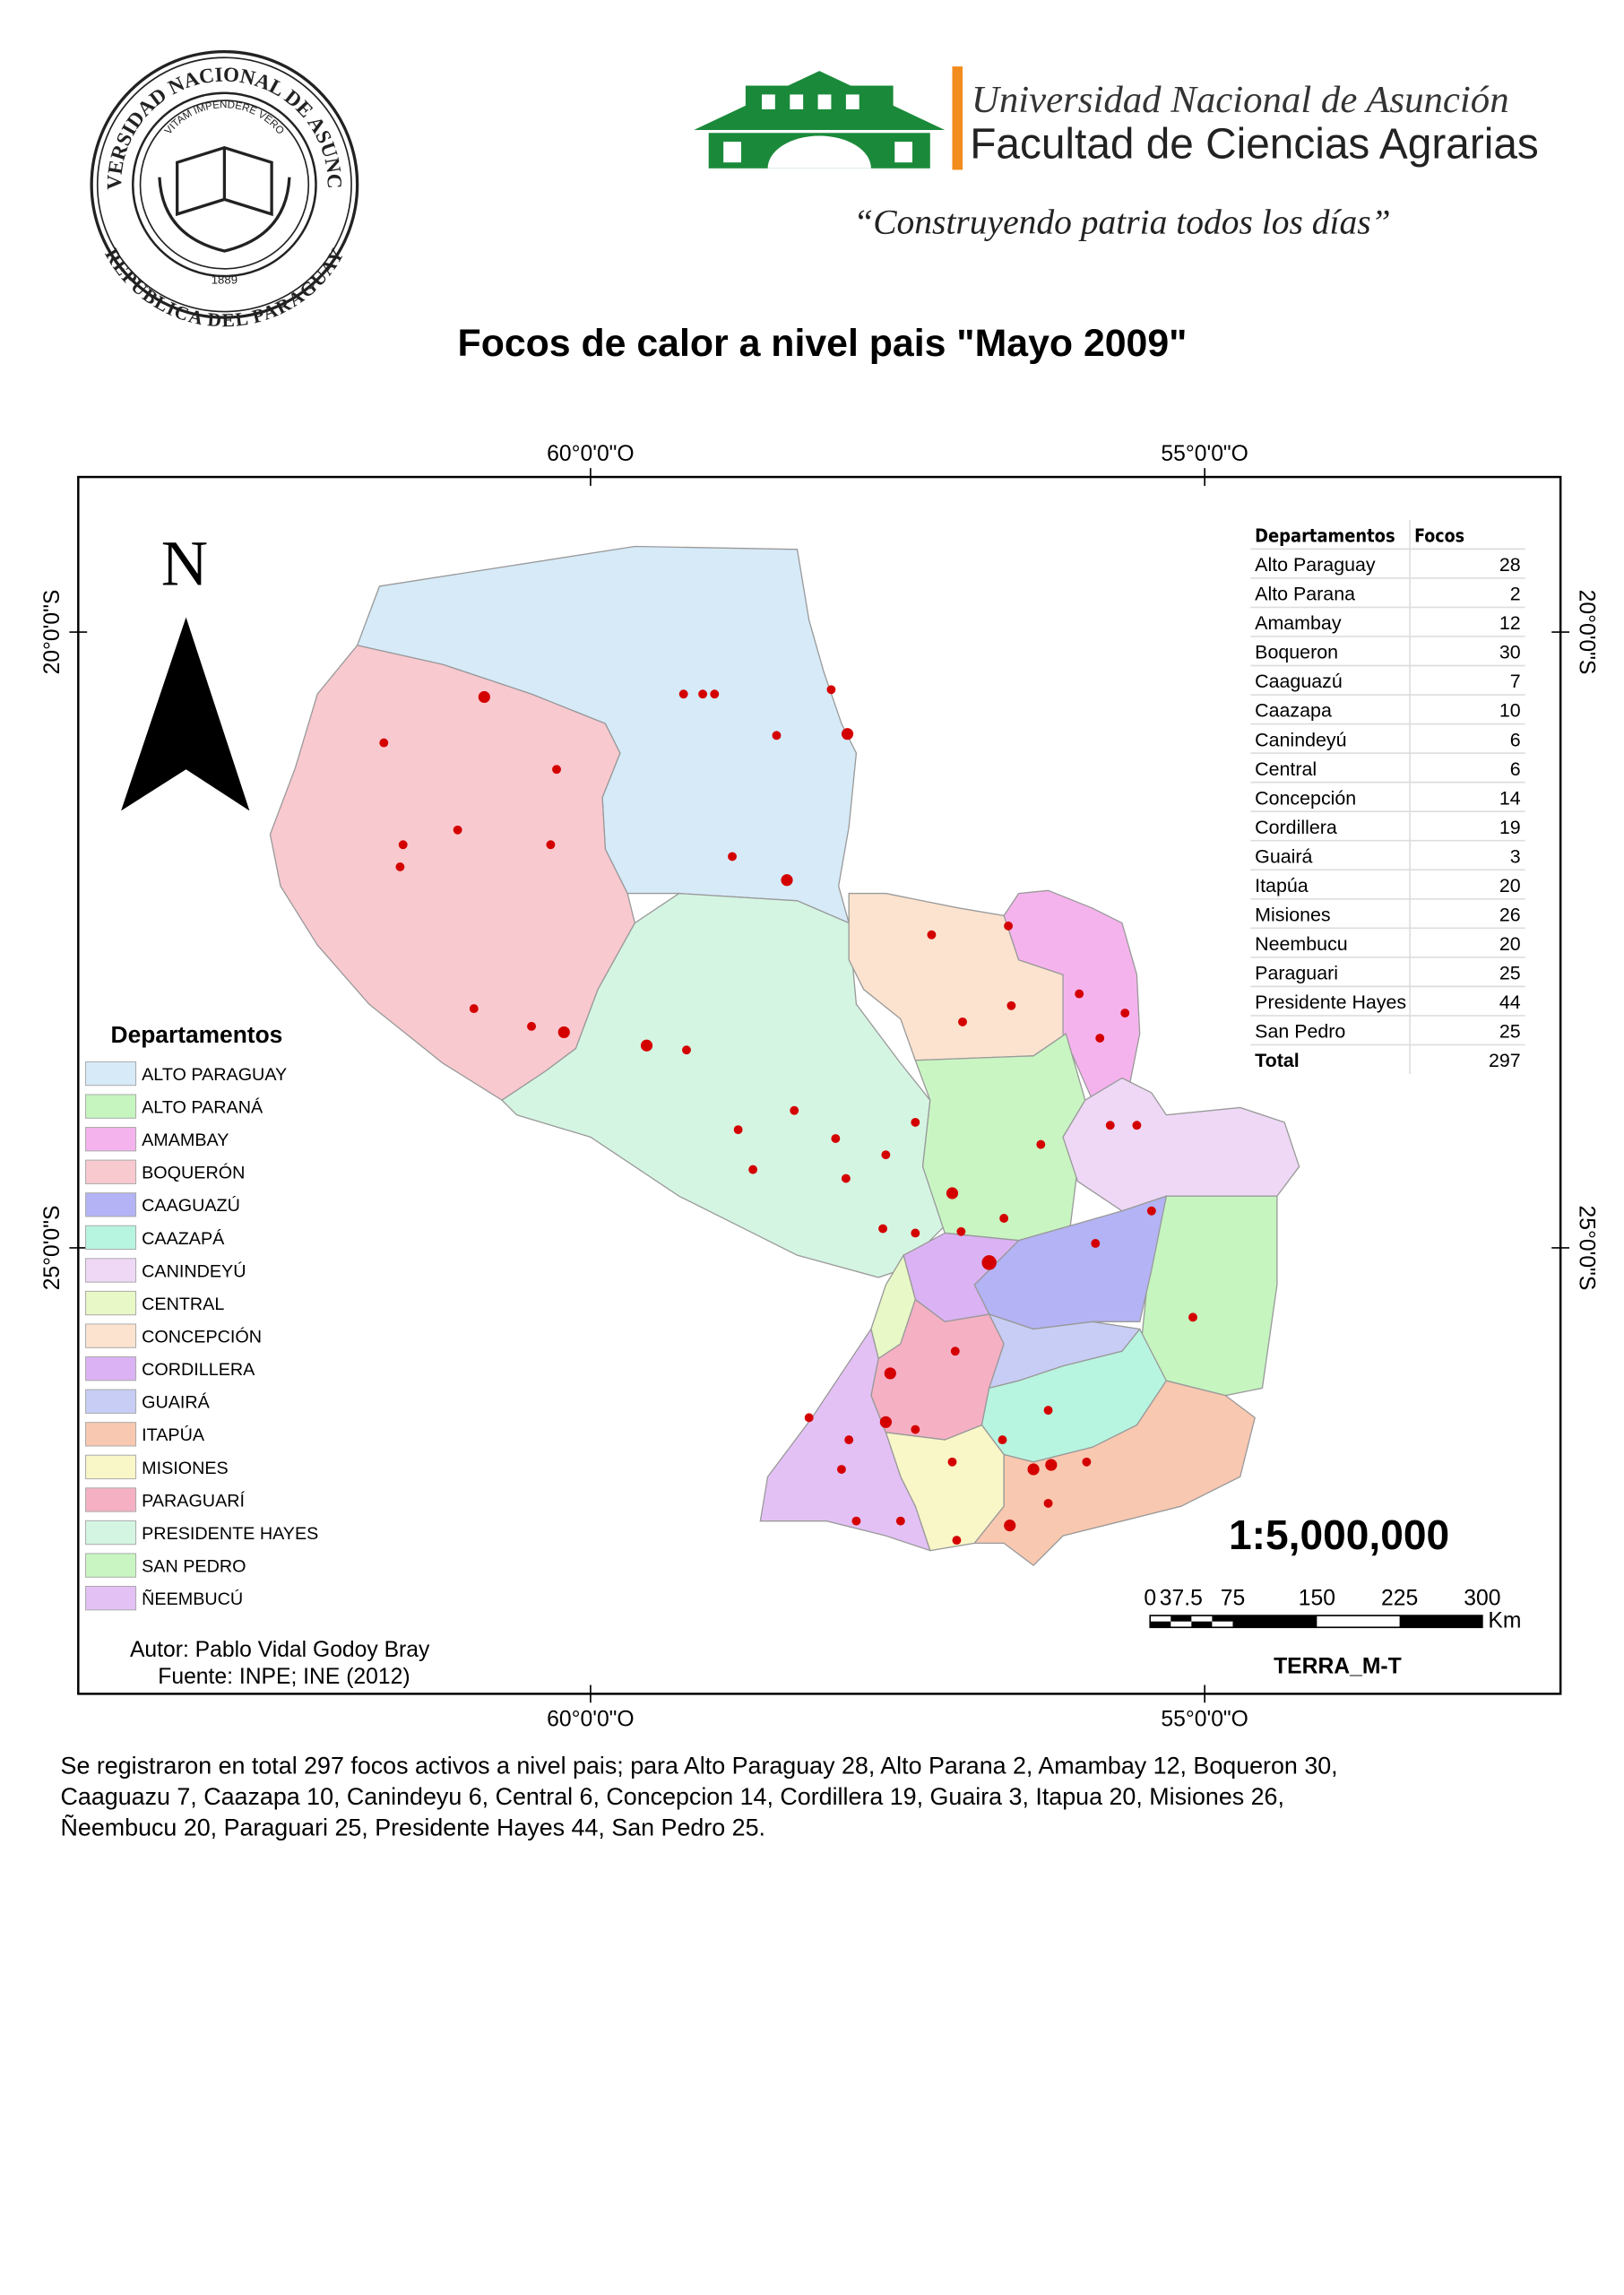  Describe the element at coordinates (1296, 828) in the screenshot. I see `table-cell: Cordillera` at that location.